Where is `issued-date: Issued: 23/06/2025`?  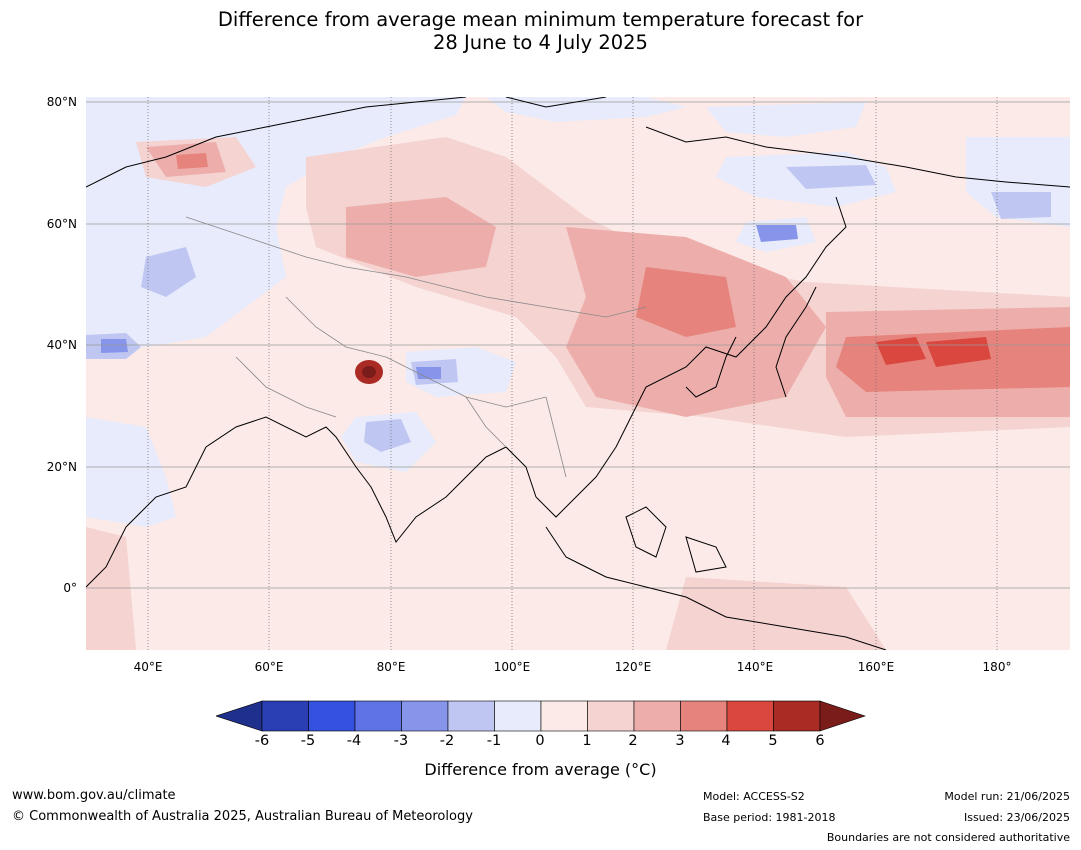
issued-date: Issued: 23/06/2025 is located at coordinates (1016, 817).